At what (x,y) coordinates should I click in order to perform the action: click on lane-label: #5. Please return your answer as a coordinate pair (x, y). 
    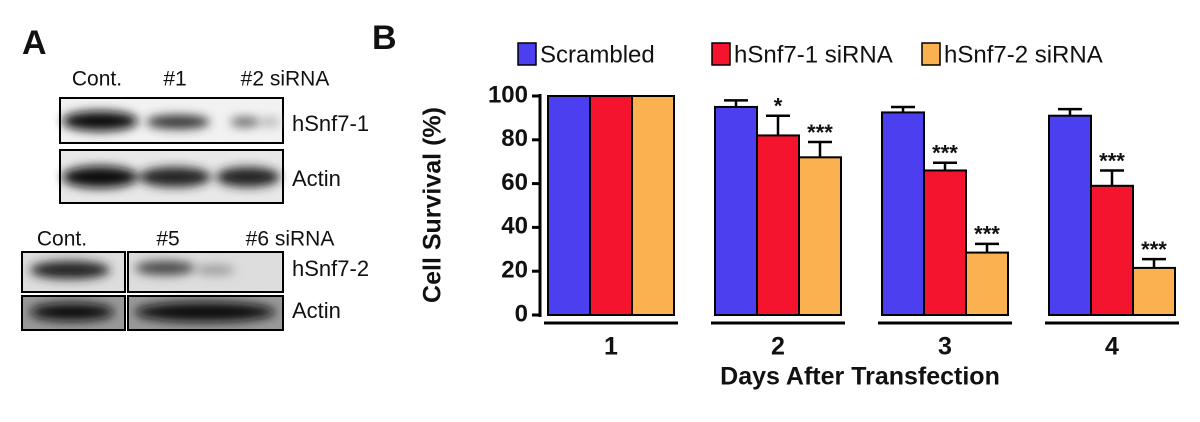
    Looking at the image, I should click on (167, 239).